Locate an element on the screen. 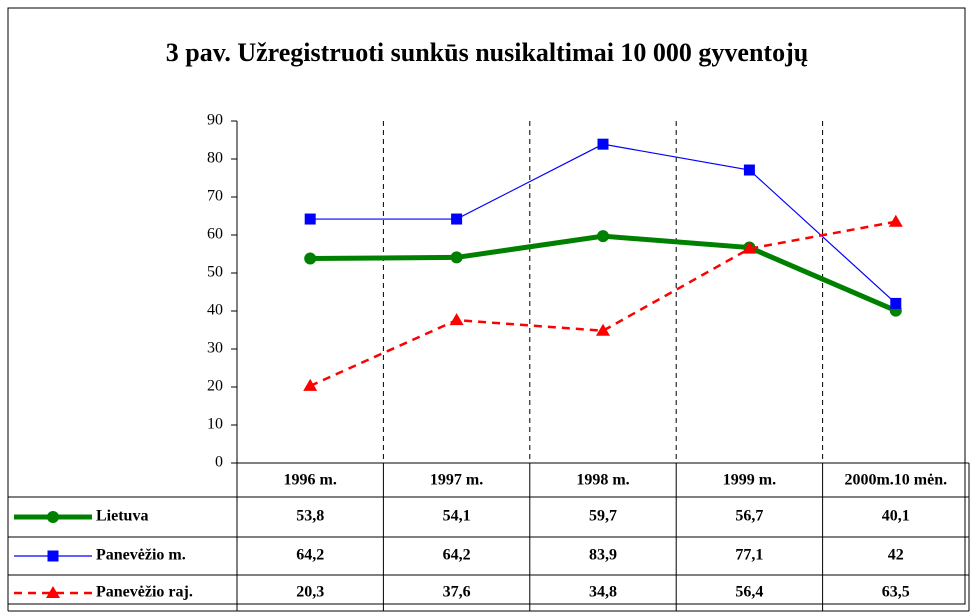 This screenshot has height=612, width=973. y-tick-label: 30 is located at coordinates (215, 348).